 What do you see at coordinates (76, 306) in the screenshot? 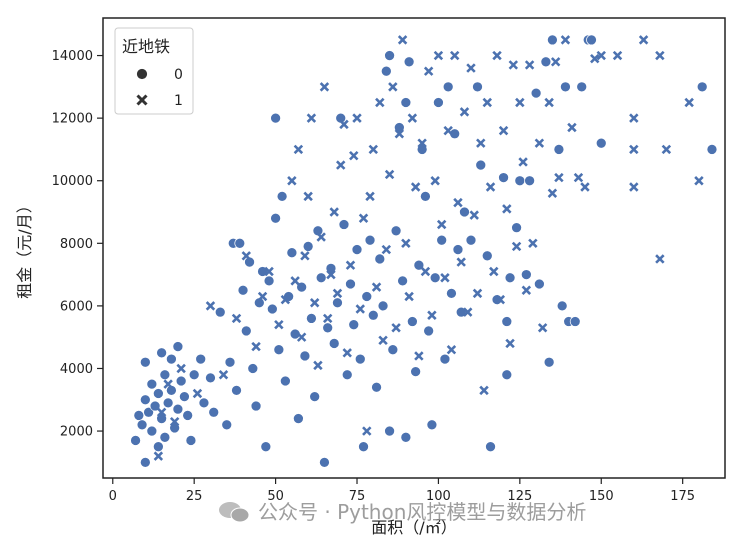
I see `y-tick-label: 6000` at bounding box center [76, 306].